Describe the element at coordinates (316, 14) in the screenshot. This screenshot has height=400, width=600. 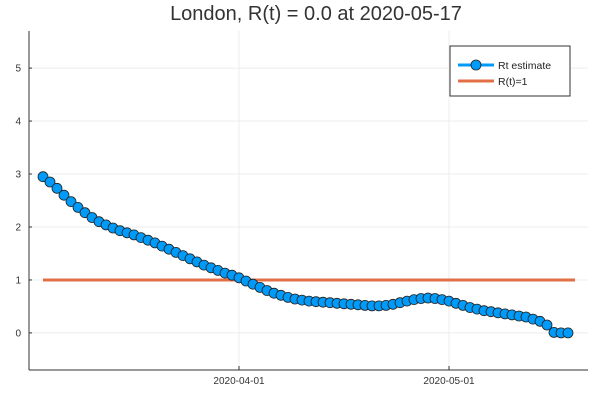
I see `chart-title: London, R(t) = 0.0 at 2020-05-17` at that location.